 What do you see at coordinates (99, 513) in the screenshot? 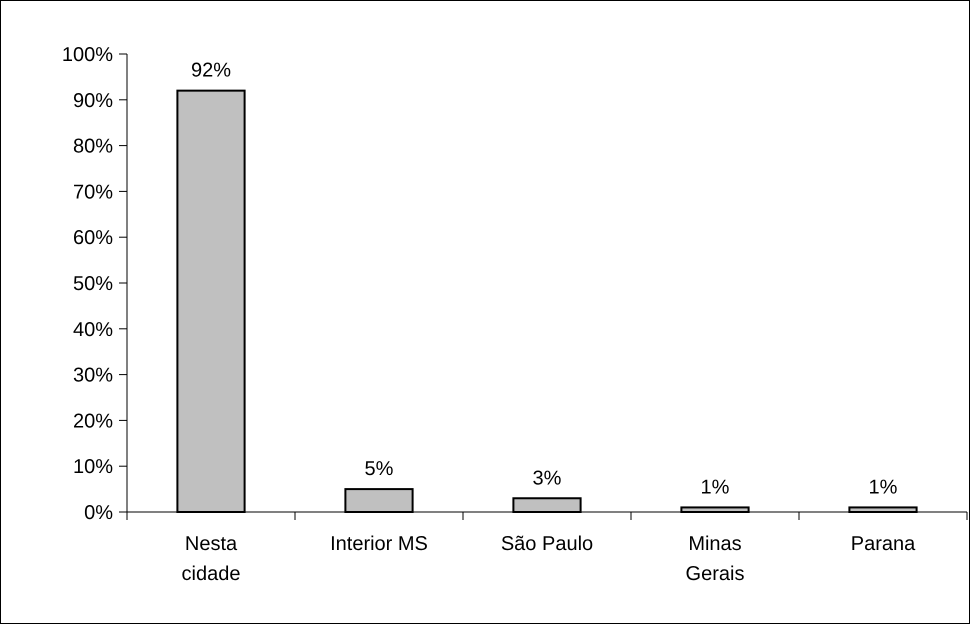
I see `y-tick-label: 0%` at bounding box center [99, 513].